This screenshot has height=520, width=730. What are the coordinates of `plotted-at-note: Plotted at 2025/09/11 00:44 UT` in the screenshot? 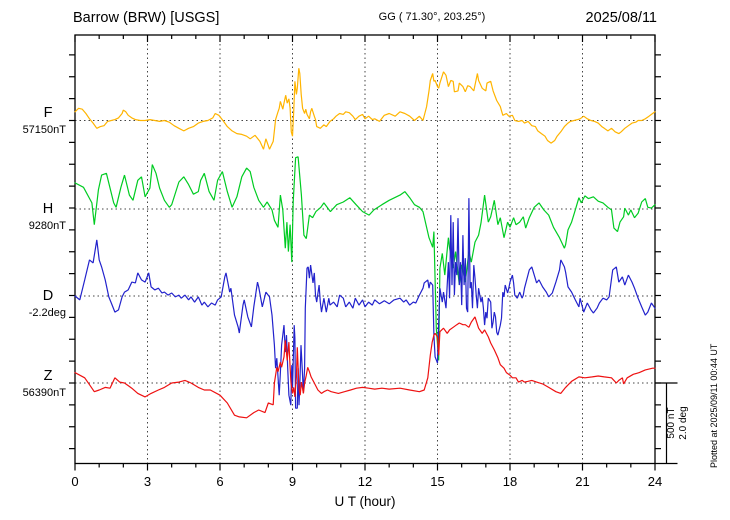 It's located at (714, 405).